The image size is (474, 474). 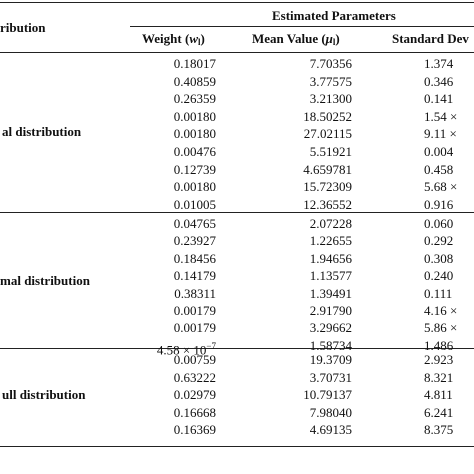 I want to click on cell-weight: 0.23927, so click(x=194, y=241).